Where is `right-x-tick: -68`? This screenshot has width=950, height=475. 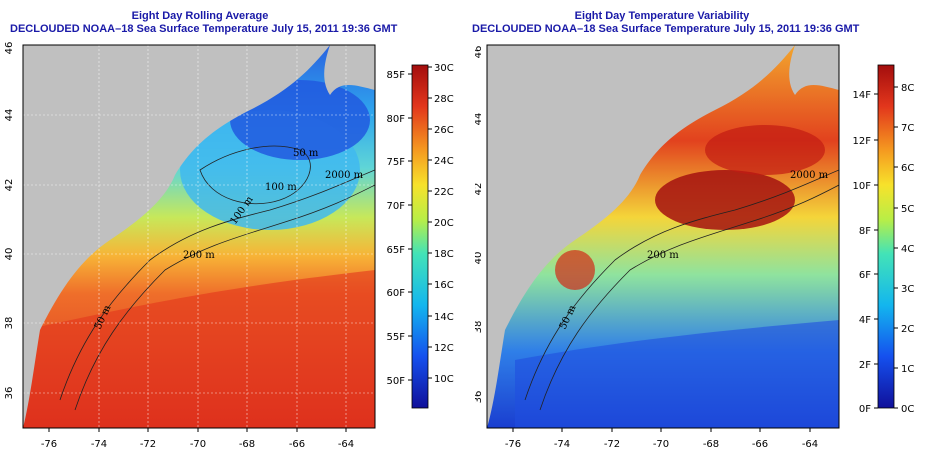 right-x-tick: -68 is located at coordinates (711, 444).